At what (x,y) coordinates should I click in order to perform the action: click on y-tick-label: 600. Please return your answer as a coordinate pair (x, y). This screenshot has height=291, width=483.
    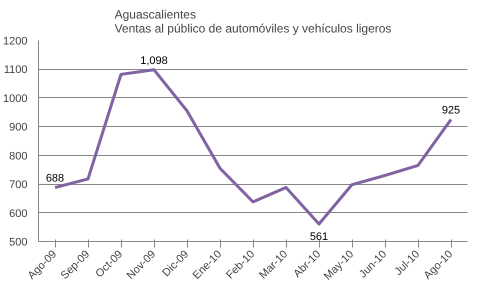
    Looking at the image, I should click on (18, 214).